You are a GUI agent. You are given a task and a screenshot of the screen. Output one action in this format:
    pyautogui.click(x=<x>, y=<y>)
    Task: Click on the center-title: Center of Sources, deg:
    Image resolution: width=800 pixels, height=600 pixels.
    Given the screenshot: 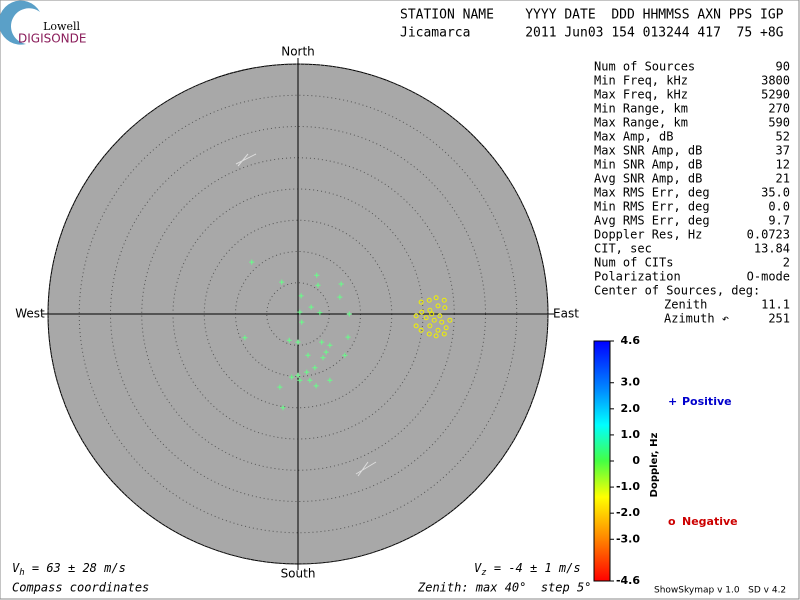 What is the action you would take?
    pyautogui.click(x=677, y=291)
    